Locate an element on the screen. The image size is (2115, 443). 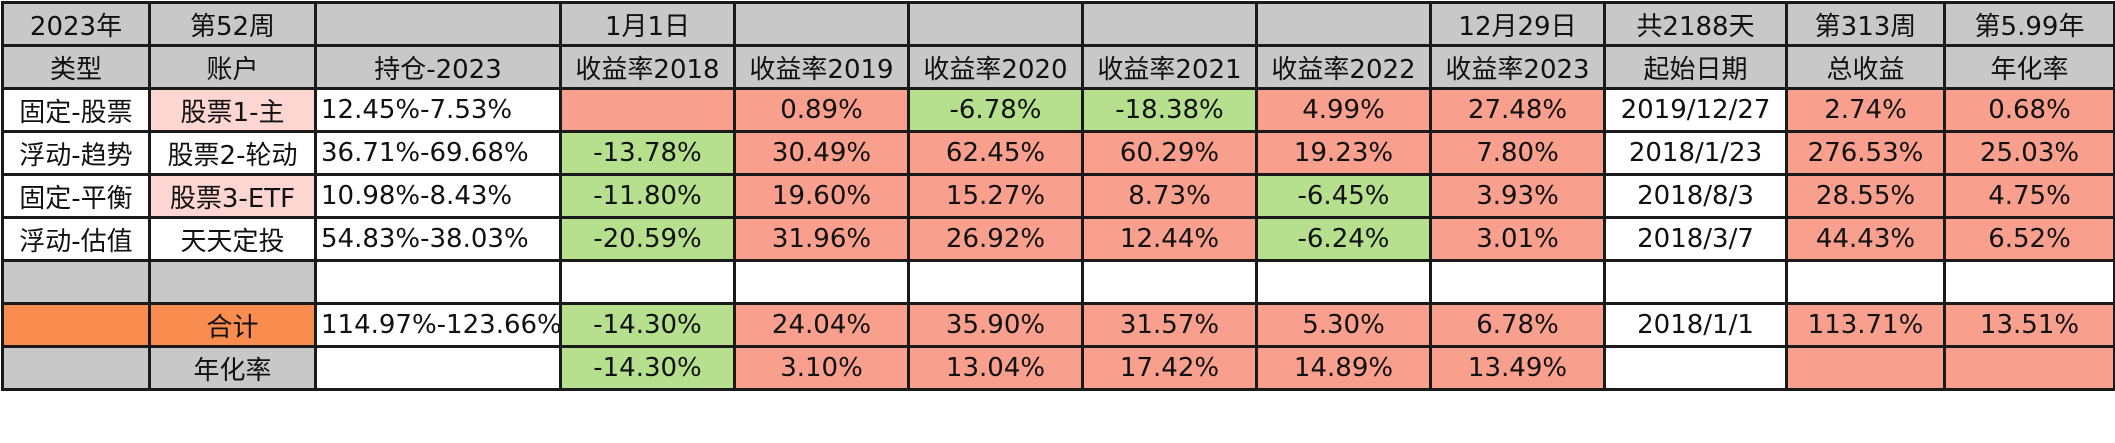
cell-holding: 54.83%-38.03% is located at coordinates (438, 239).